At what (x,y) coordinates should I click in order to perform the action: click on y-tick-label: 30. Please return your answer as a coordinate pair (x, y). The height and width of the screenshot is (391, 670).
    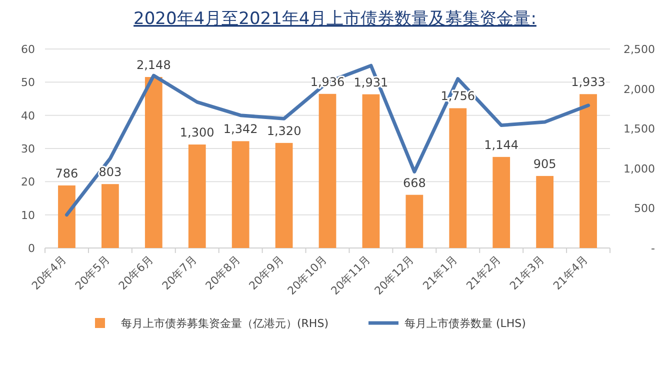
    Looking at the image, I should click on (28, 149).